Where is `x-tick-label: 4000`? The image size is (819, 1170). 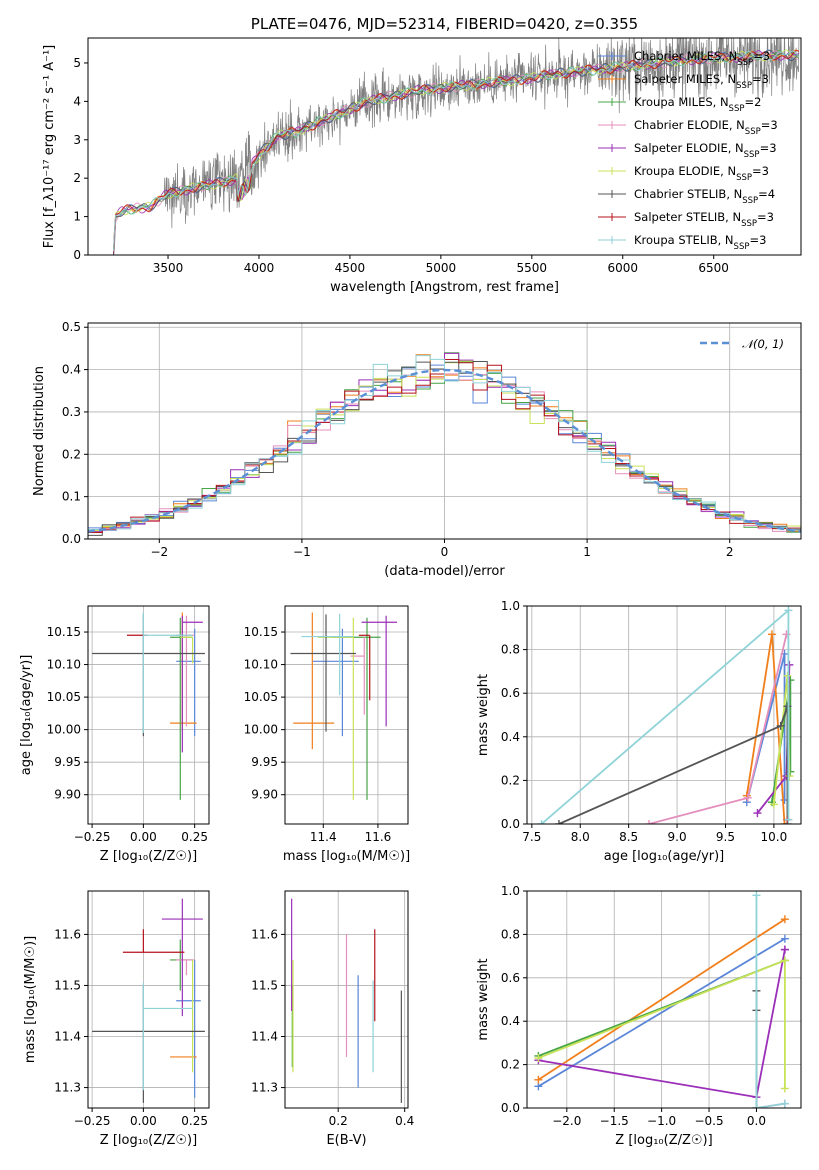
x-tick-label: 4000 is located at coordinates (259, 268).